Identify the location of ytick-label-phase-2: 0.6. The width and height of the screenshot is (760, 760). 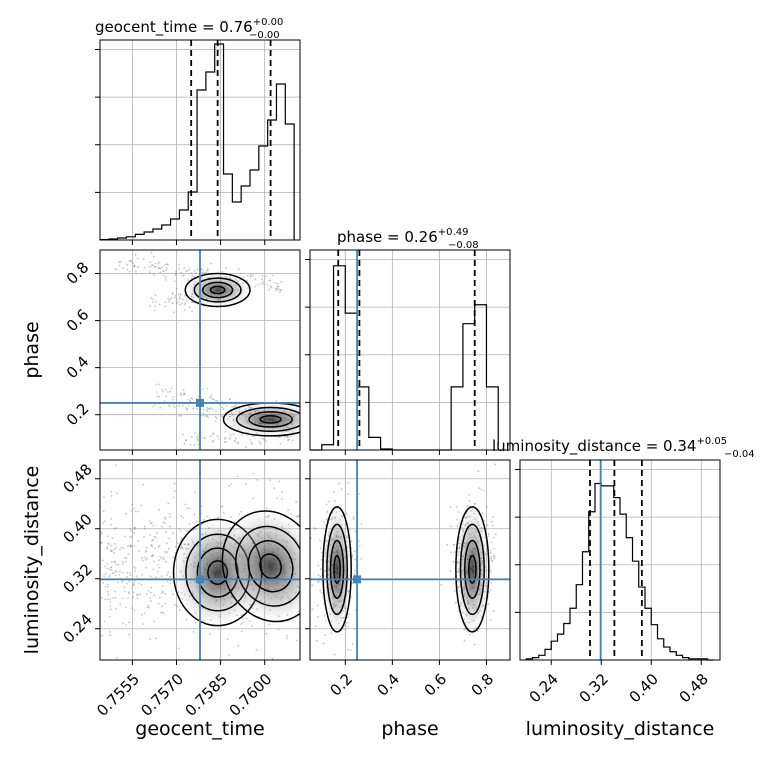
(78, 320).